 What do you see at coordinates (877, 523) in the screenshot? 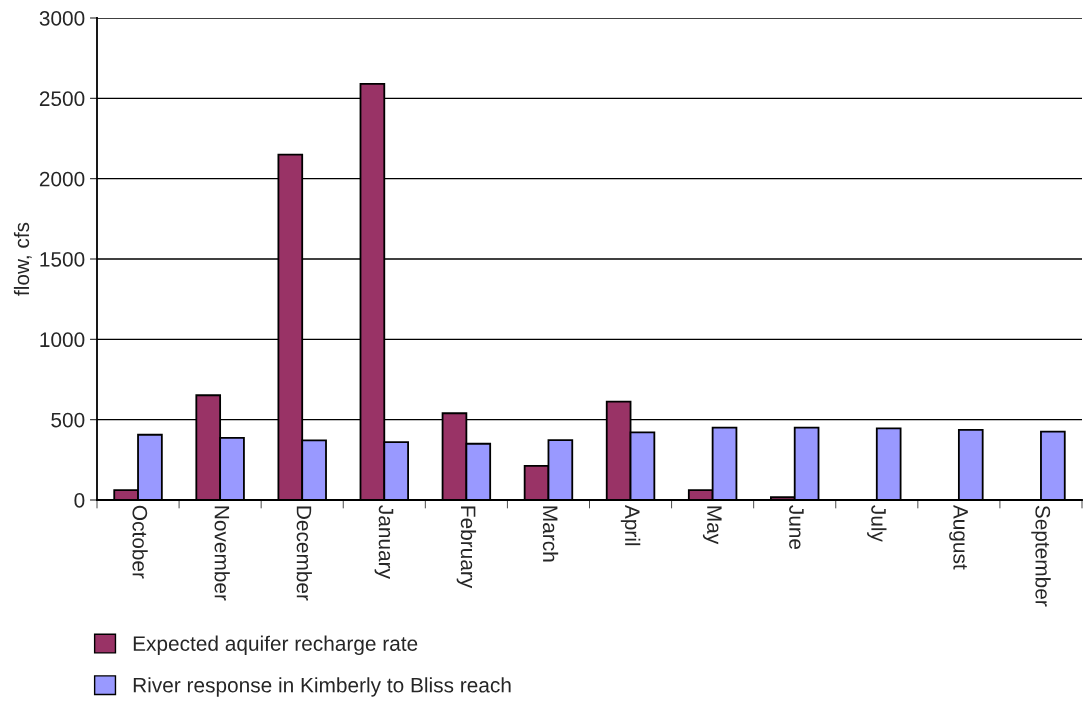
I see `x-tick-label: July` at bounding box center [877, 523].